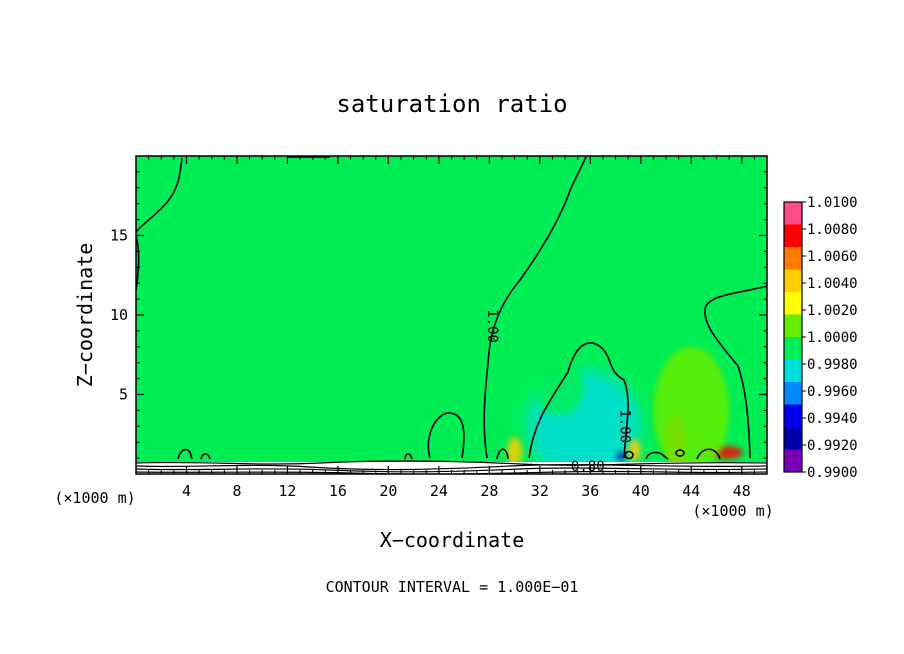  Describe the element at coordinates (832, 473) in the screenshot. I see `colorbar-label: 0.9900` at that location.